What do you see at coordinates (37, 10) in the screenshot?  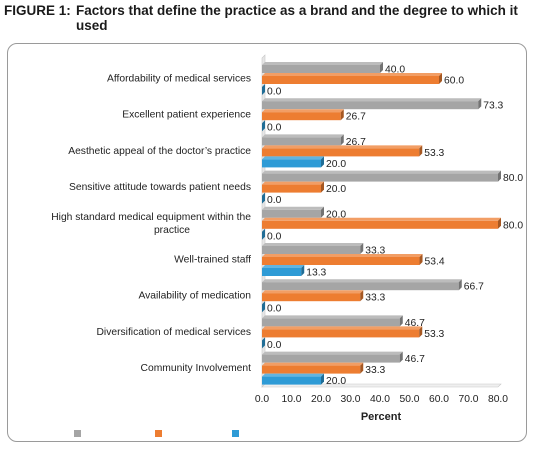 I see `figure-label: FIGURE 1:` at bounding box center [37, 10].